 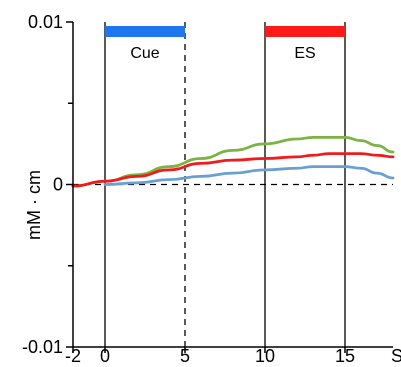 What do you see at coordinates (105, 356) in the screenshot?
I see `x-tick-label-1: 0` at bounding box center [105, 356].